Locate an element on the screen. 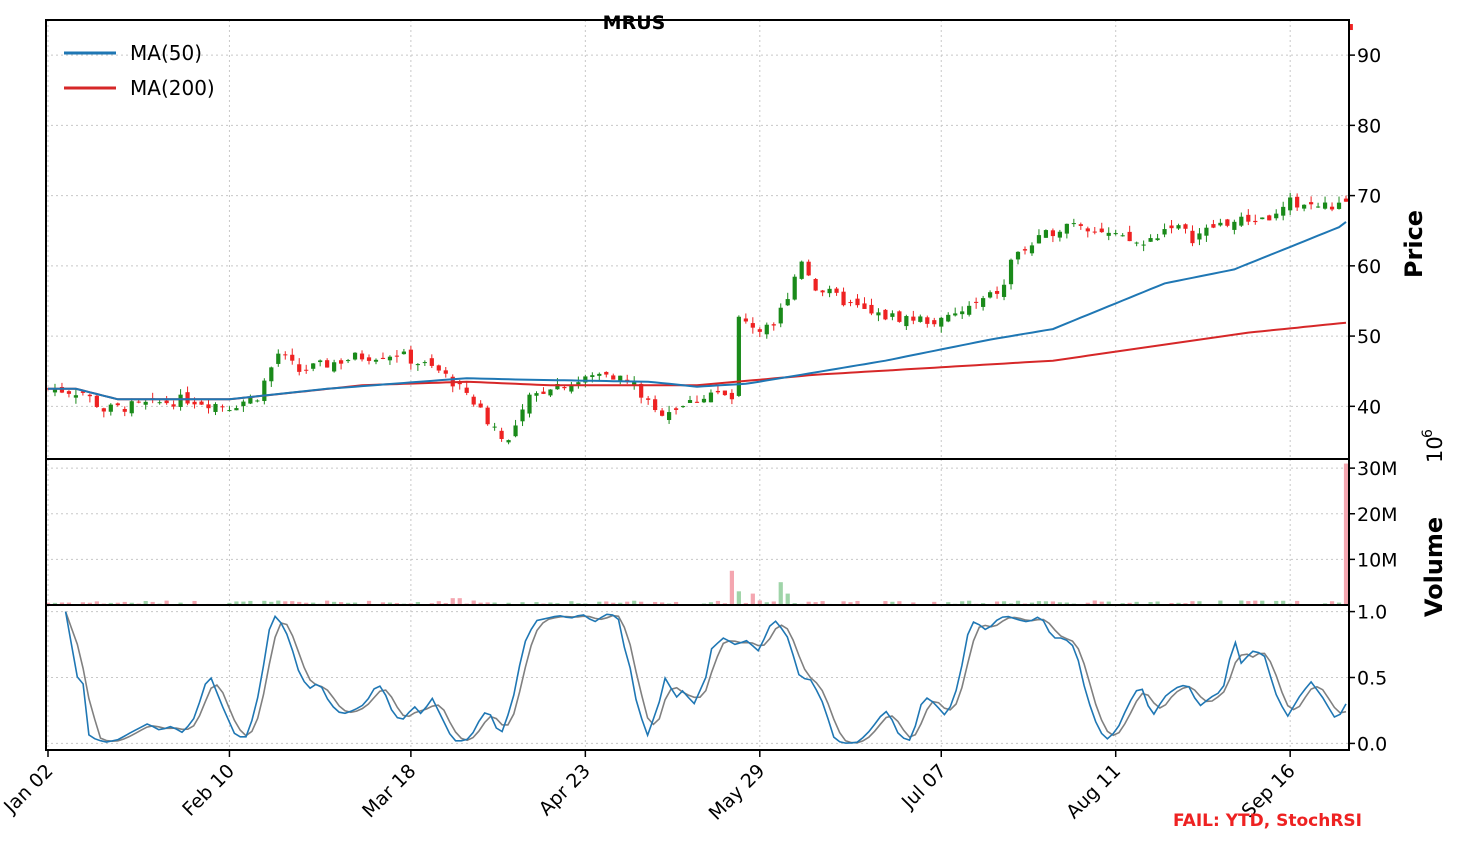 This screenshot has height=855, width=1464. price-tick-label: 90 is located at coordinates (1369, 56).